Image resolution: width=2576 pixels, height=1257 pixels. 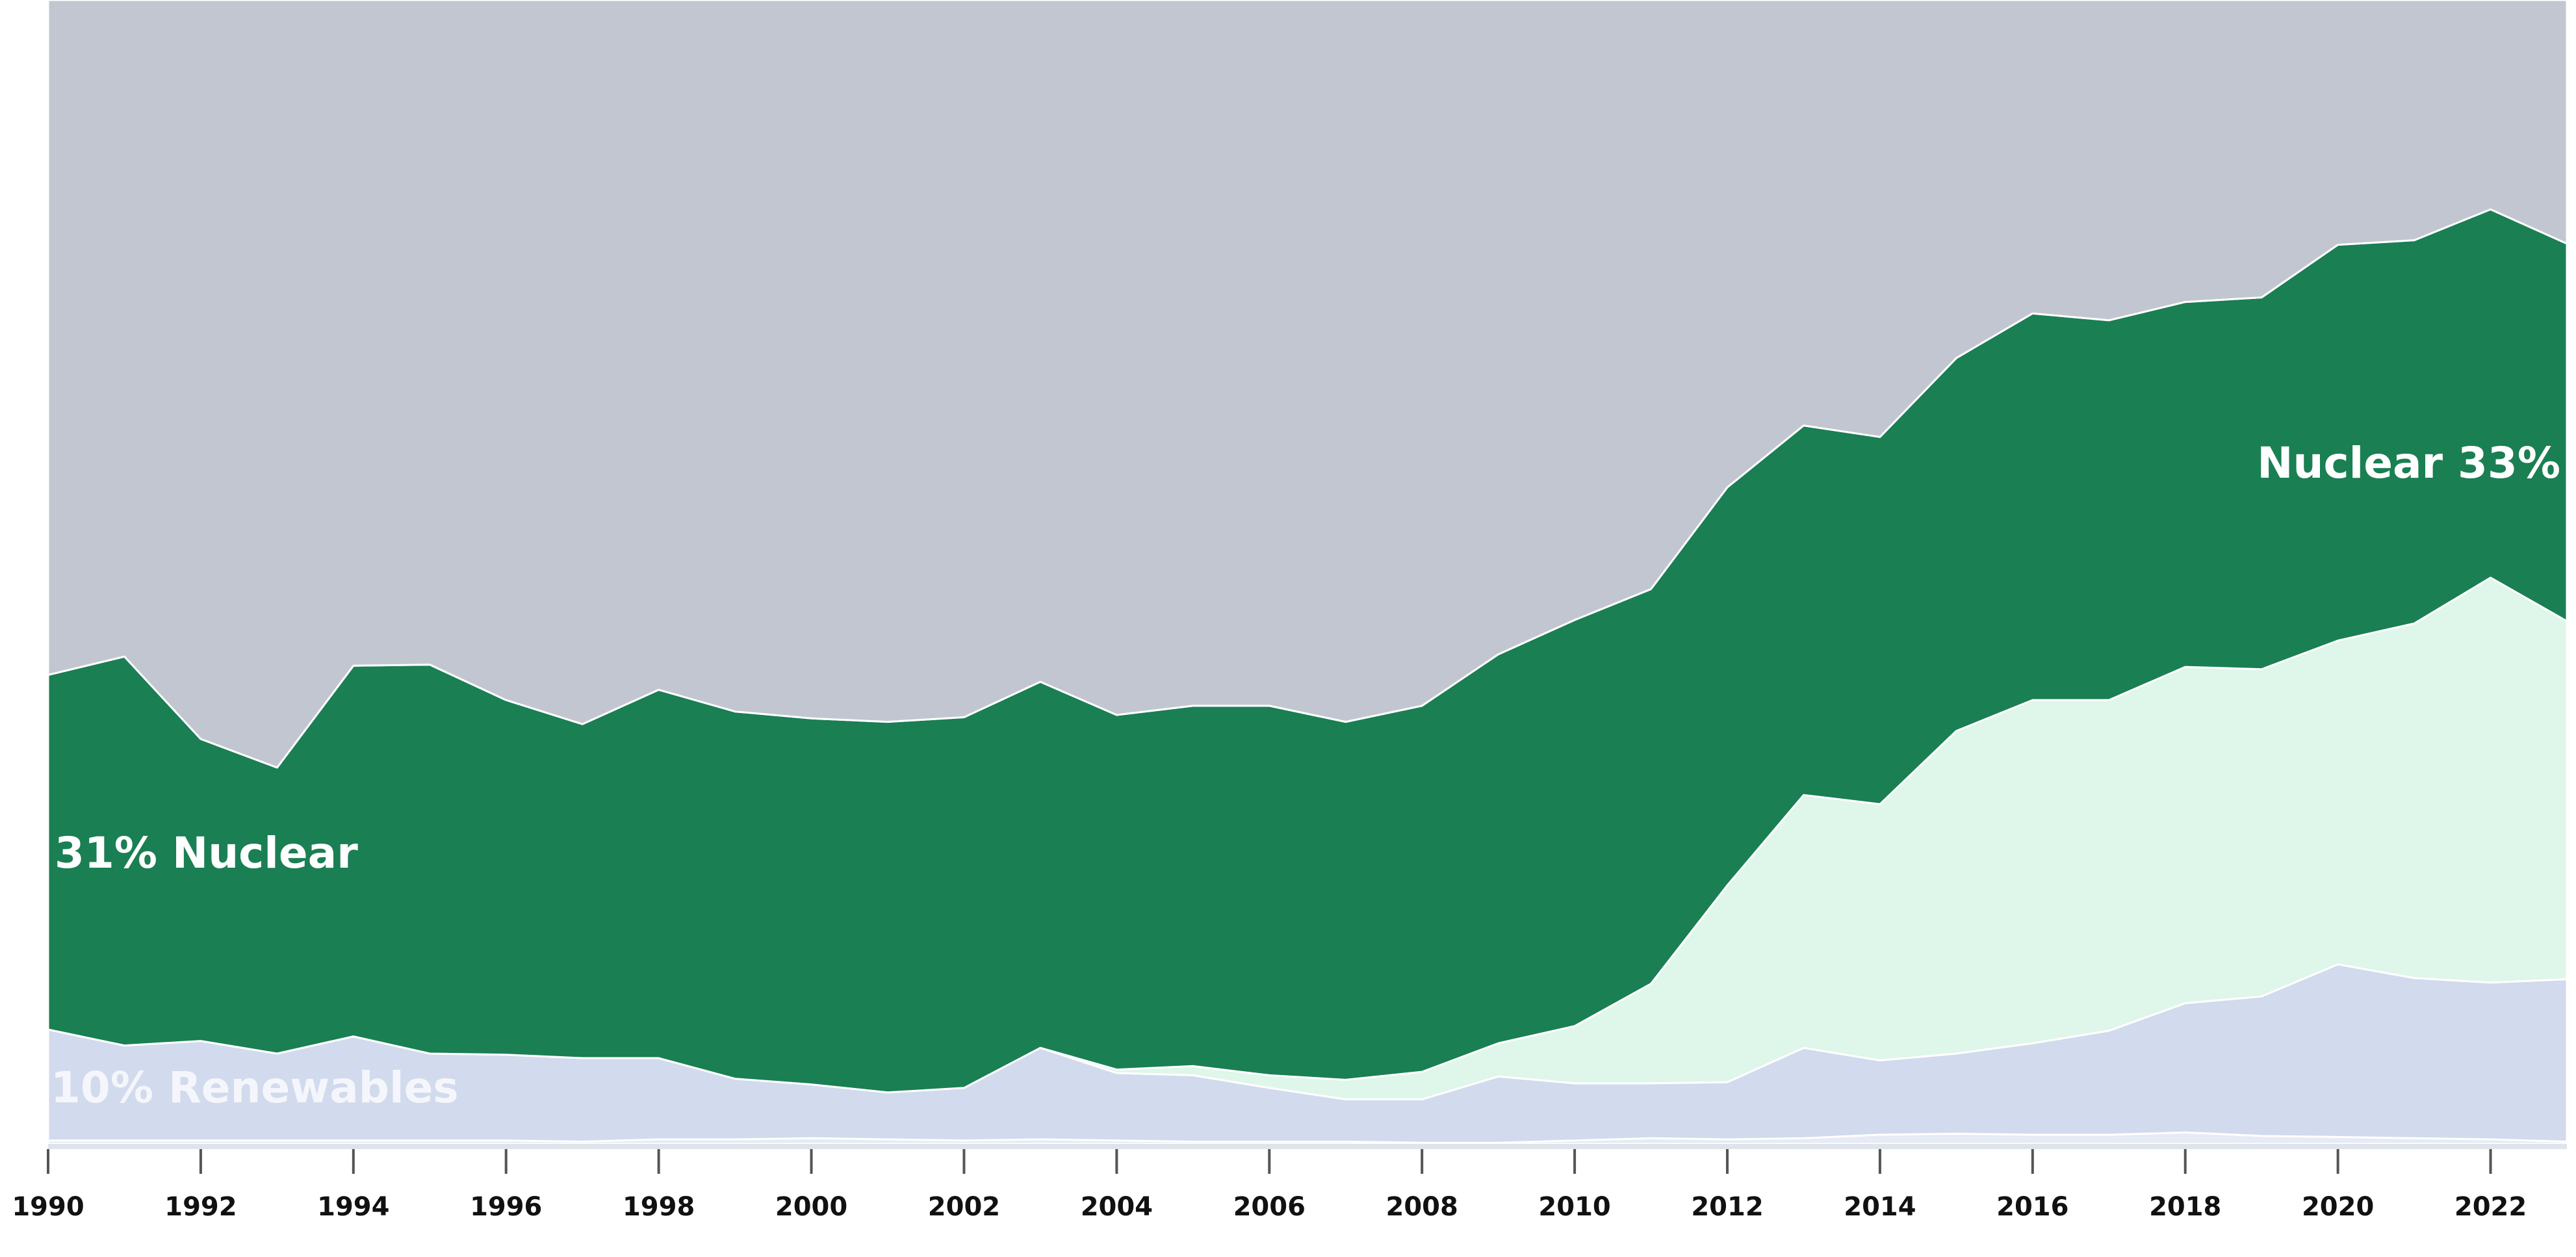 I want to click on x-tick-label-2008: 2008, so click(x=1422, y=1207).